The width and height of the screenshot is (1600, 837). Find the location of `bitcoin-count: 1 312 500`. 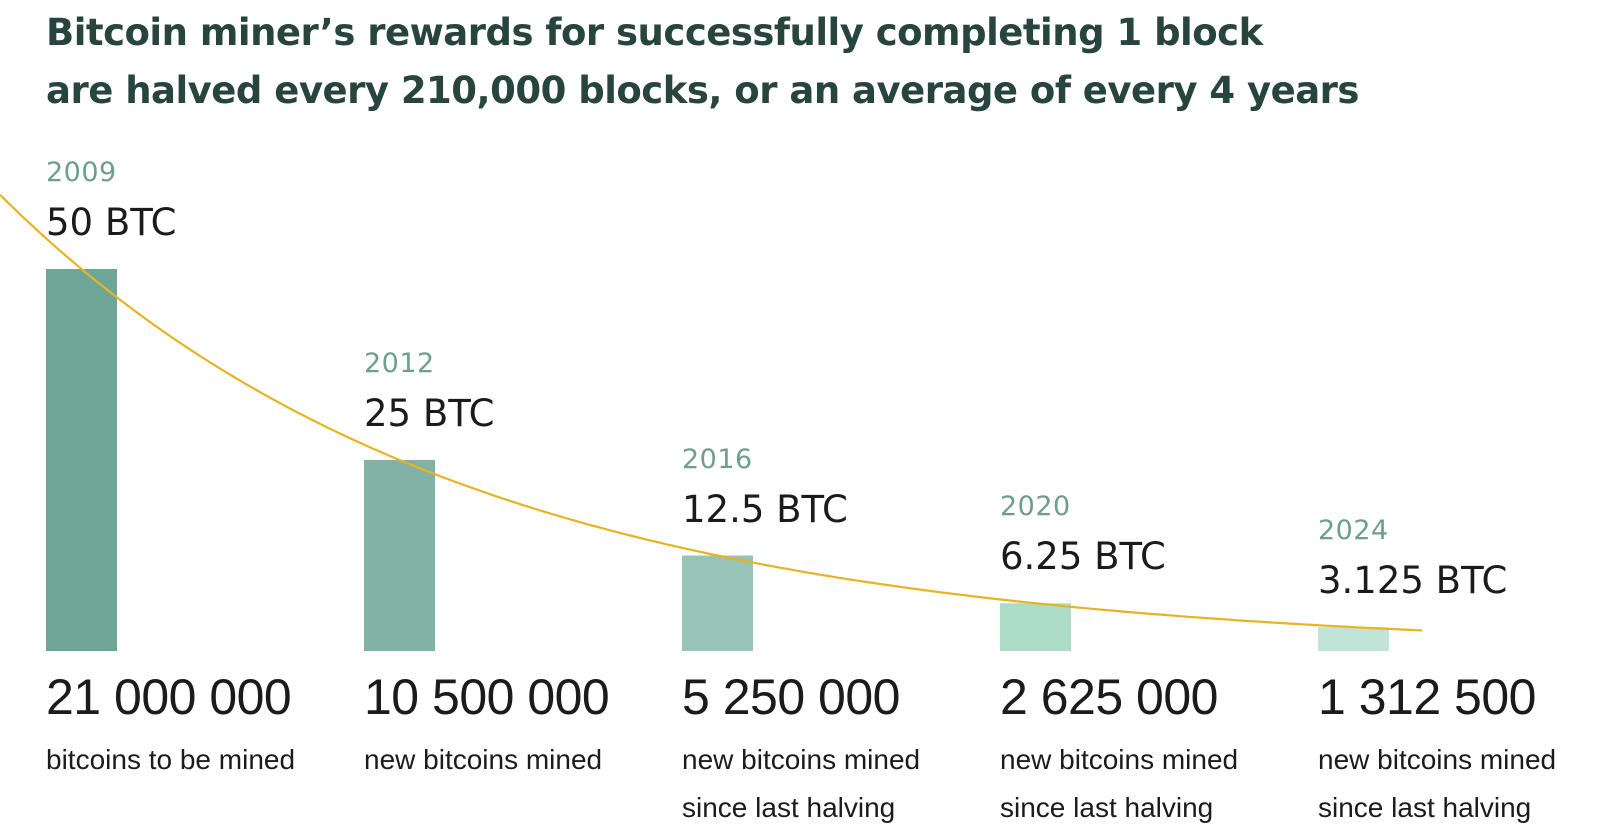

bitcoin-count: 1 312 500 is located at coordinates (1427, 697).